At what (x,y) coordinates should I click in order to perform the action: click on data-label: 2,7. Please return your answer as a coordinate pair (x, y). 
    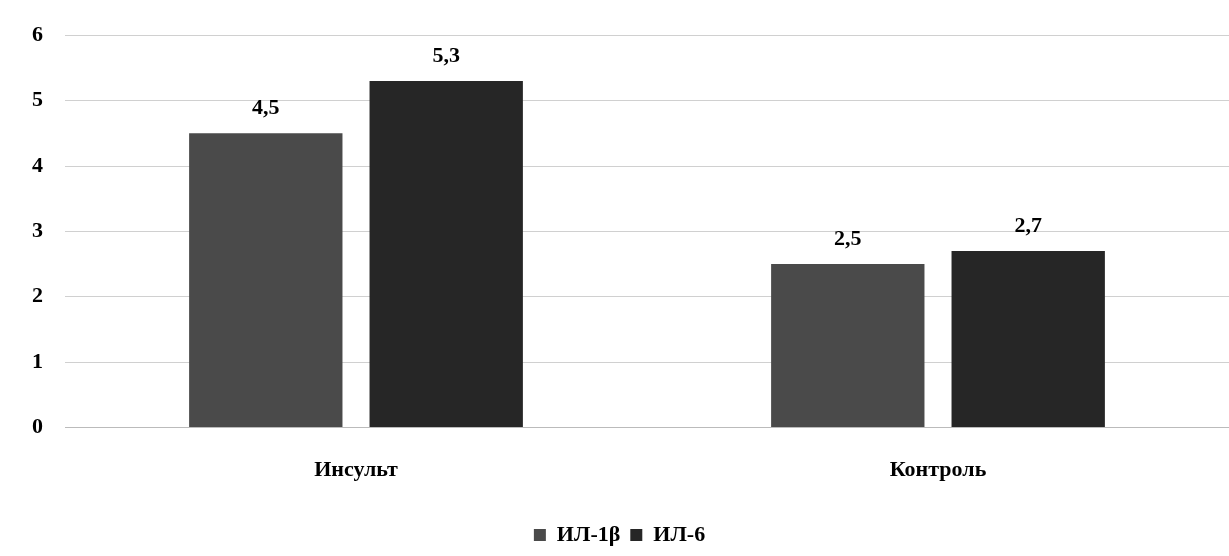
    Looking at the image, I should click on (1028, 224).